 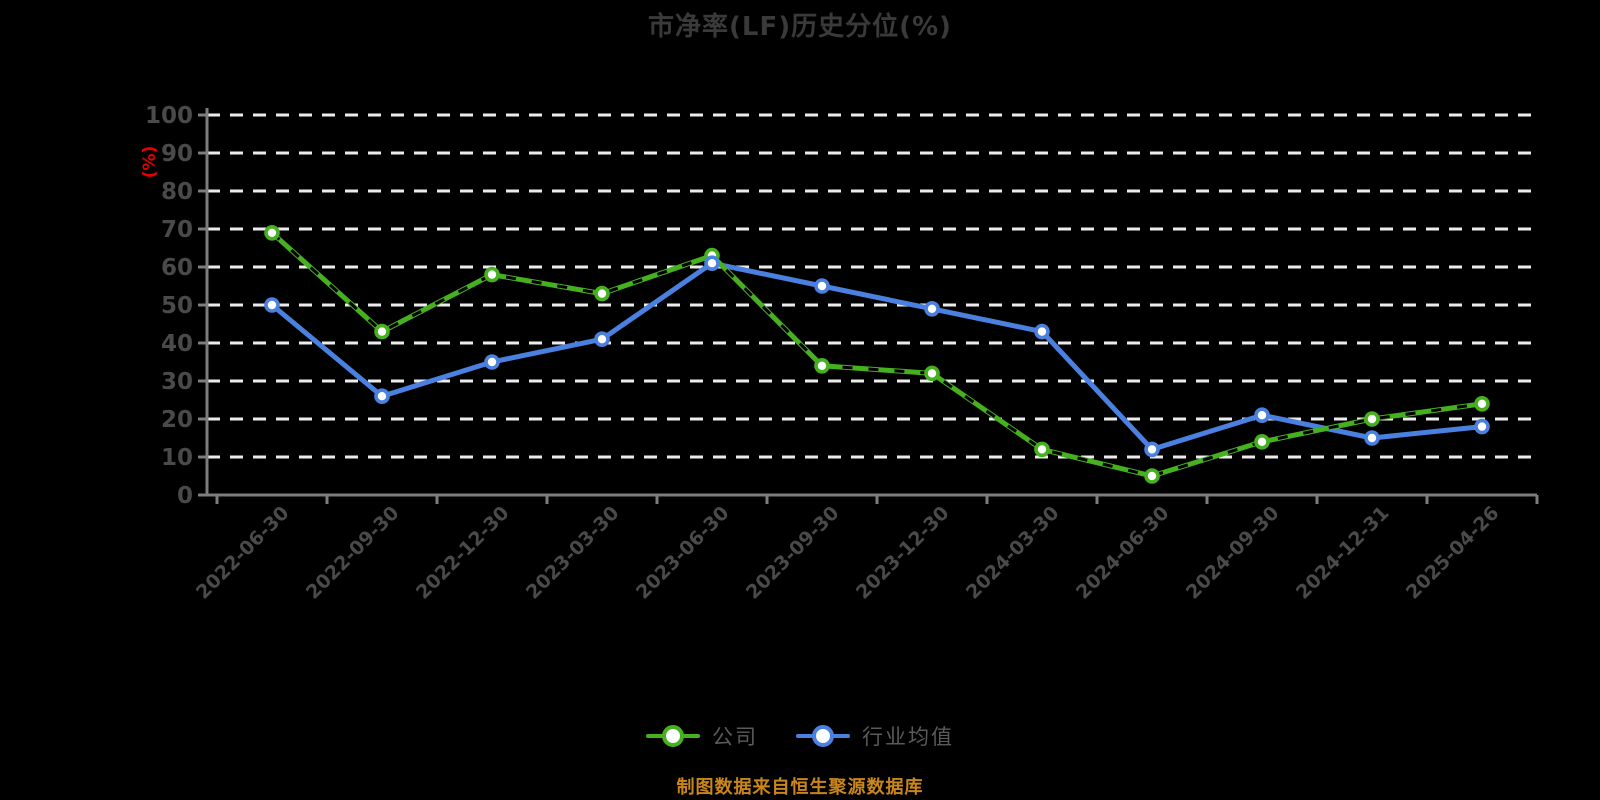 I want to click on y-tick-label: 0, so click(x=185, y=496).